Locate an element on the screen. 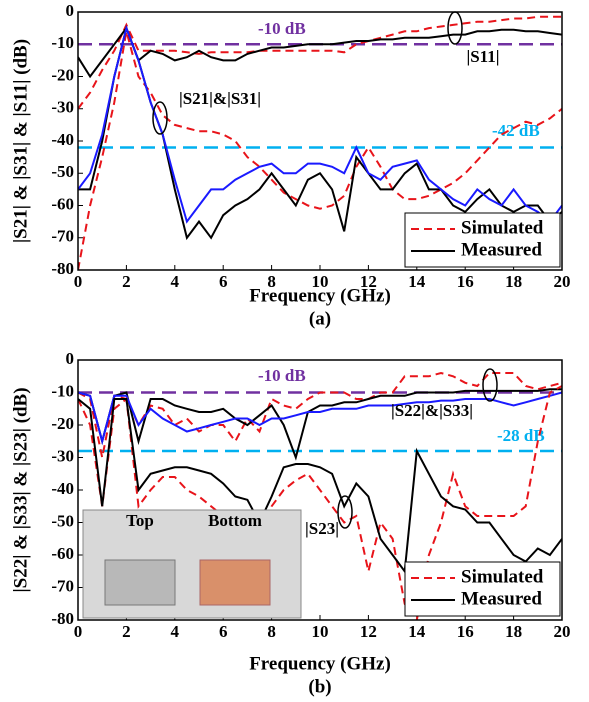 This screenshot has height=702, width=589. annotation: |S11| is located at coordinates (482, 56).